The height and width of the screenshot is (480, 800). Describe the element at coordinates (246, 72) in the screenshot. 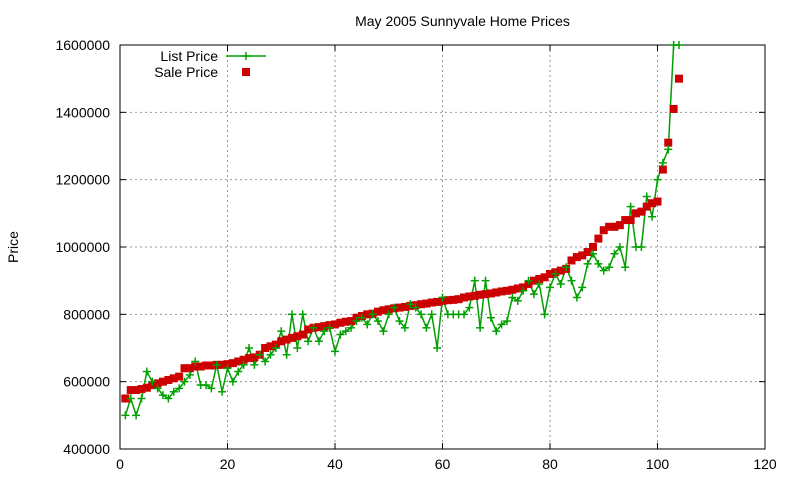

I see `legend-marker-sale-price` at that location.